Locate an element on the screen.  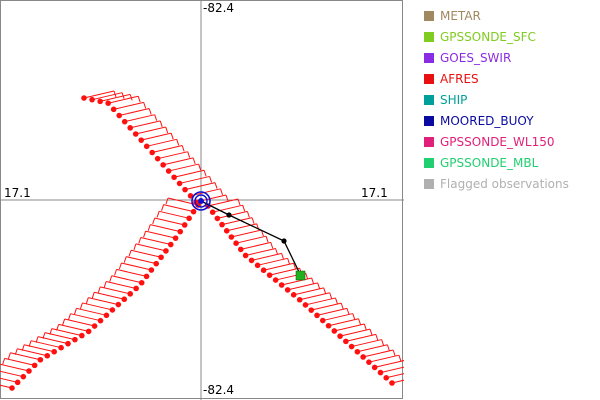
legend-label: METAR is located at coordinates (460, 16).